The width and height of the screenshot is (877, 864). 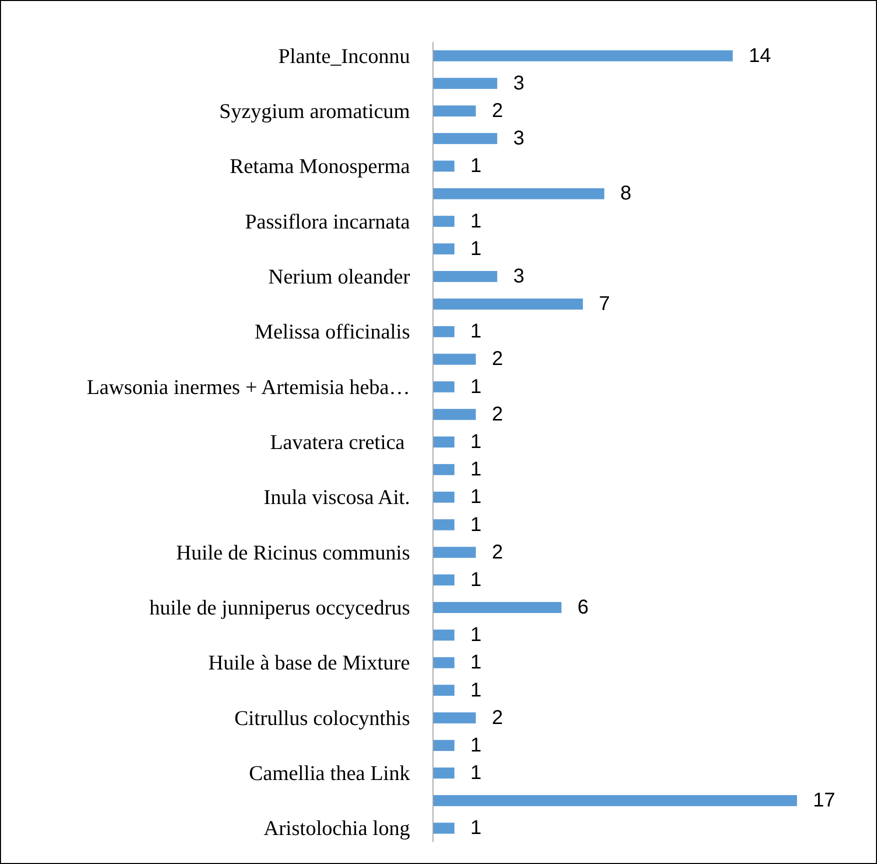 What do you see at coordinates (322, 718) in the screenshot?
I see `y-tick-label: Citrullus colocynthis` at bounding box center [322, 718].